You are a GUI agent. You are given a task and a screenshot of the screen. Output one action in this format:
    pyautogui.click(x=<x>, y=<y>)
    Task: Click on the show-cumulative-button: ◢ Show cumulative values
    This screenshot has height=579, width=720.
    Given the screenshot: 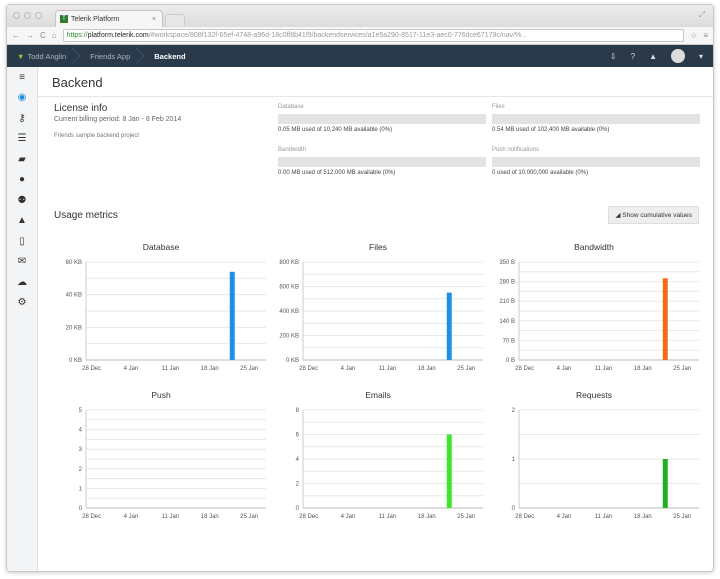 What is the action you would take?
    pyautogui.click(x=653, y=215)
    